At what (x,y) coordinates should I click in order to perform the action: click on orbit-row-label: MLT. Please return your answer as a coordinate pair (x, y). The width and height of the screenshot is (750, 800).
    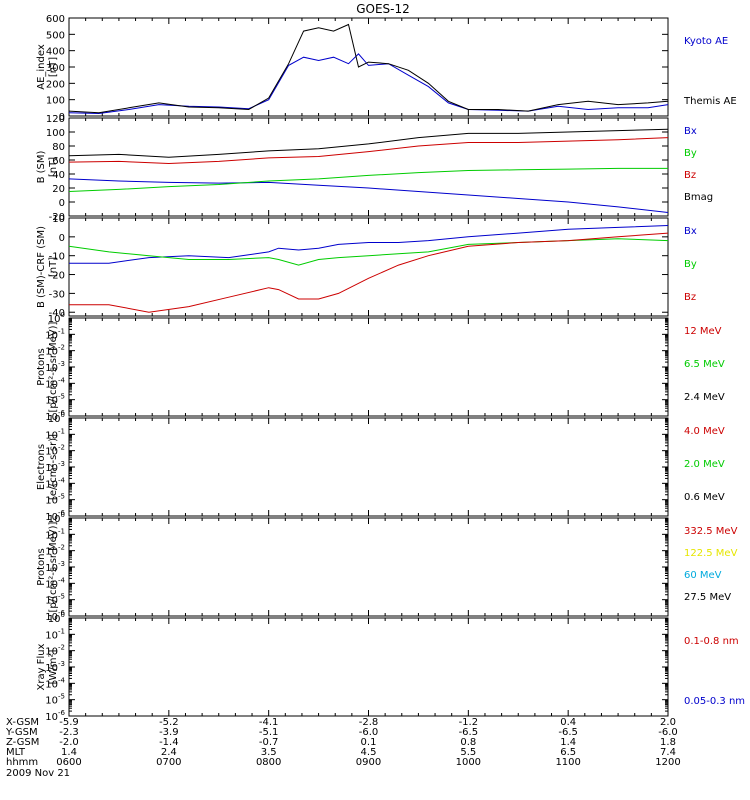
    Looking at the image, I should click on (16, 752).